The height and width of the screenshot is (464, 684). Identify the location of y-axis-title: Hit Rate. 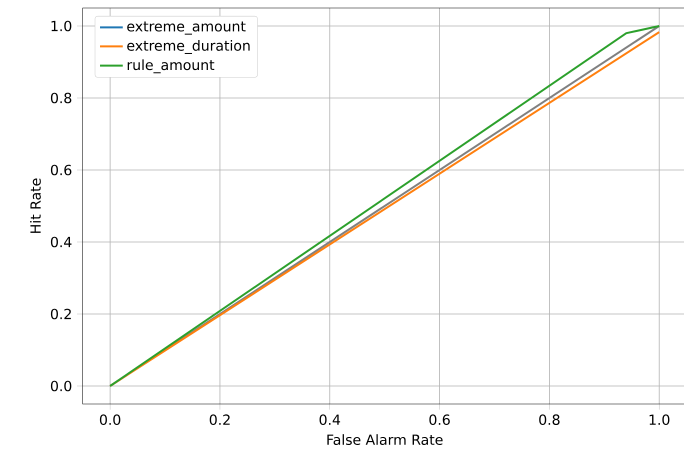
(35, 205).